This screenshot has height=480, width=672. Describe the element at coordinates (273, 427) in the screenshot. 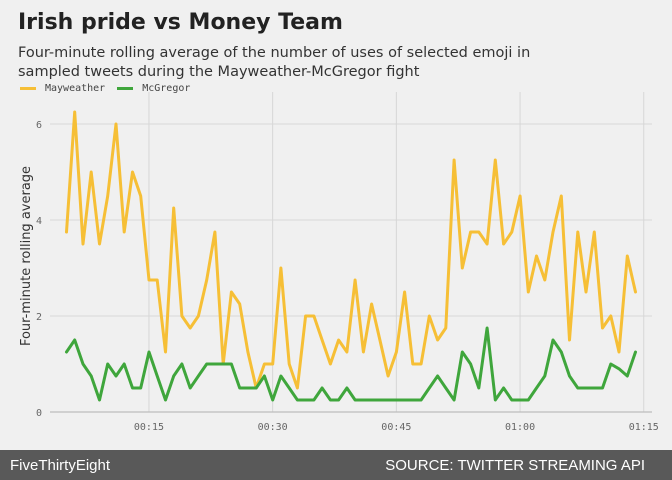

I see `x-tick-label: 00:30` at that location.